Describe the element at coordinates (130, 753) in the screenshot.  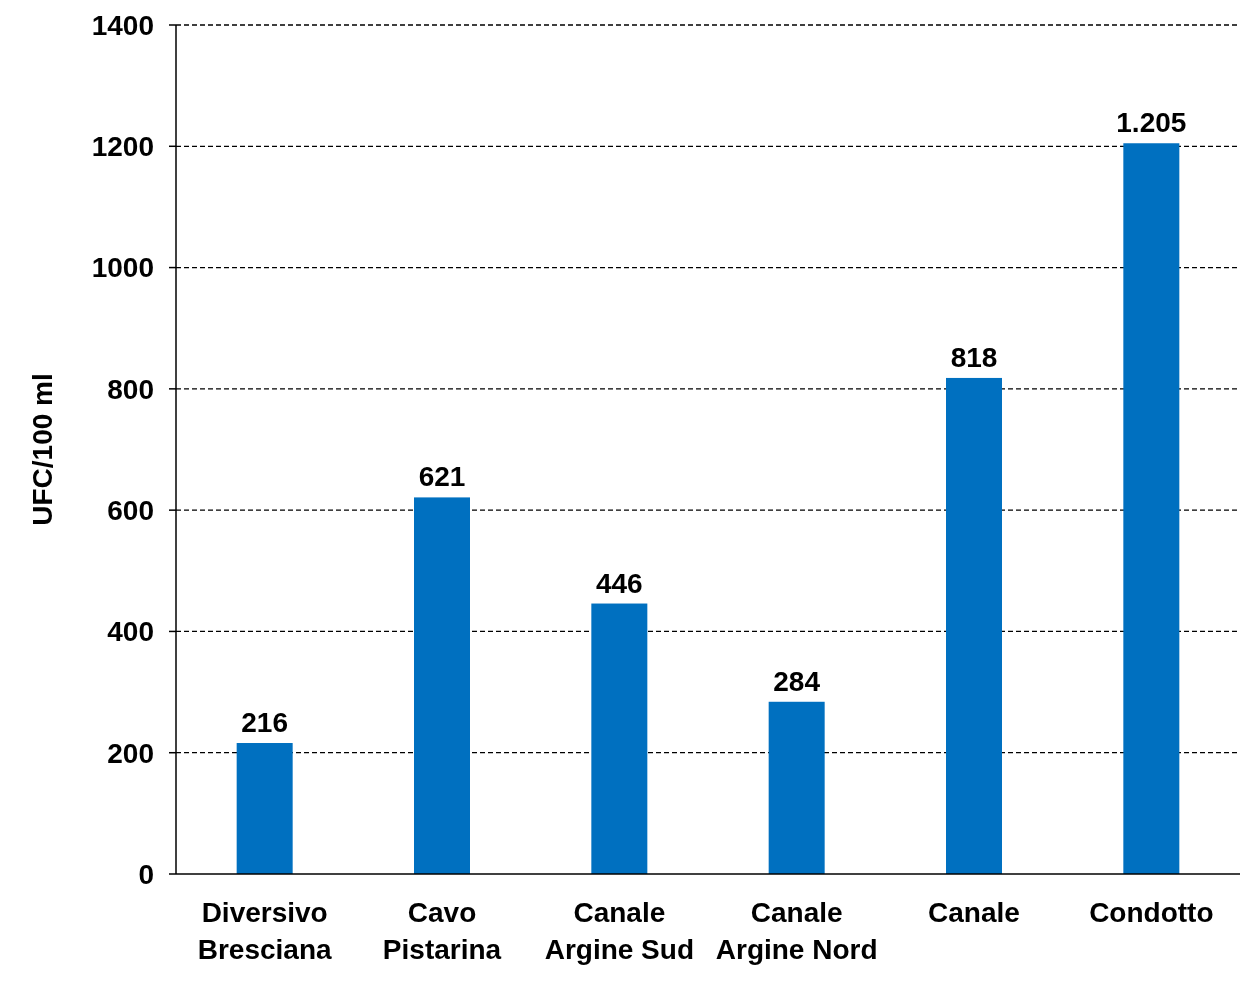
I see `y-tick-label: 200` at that location.